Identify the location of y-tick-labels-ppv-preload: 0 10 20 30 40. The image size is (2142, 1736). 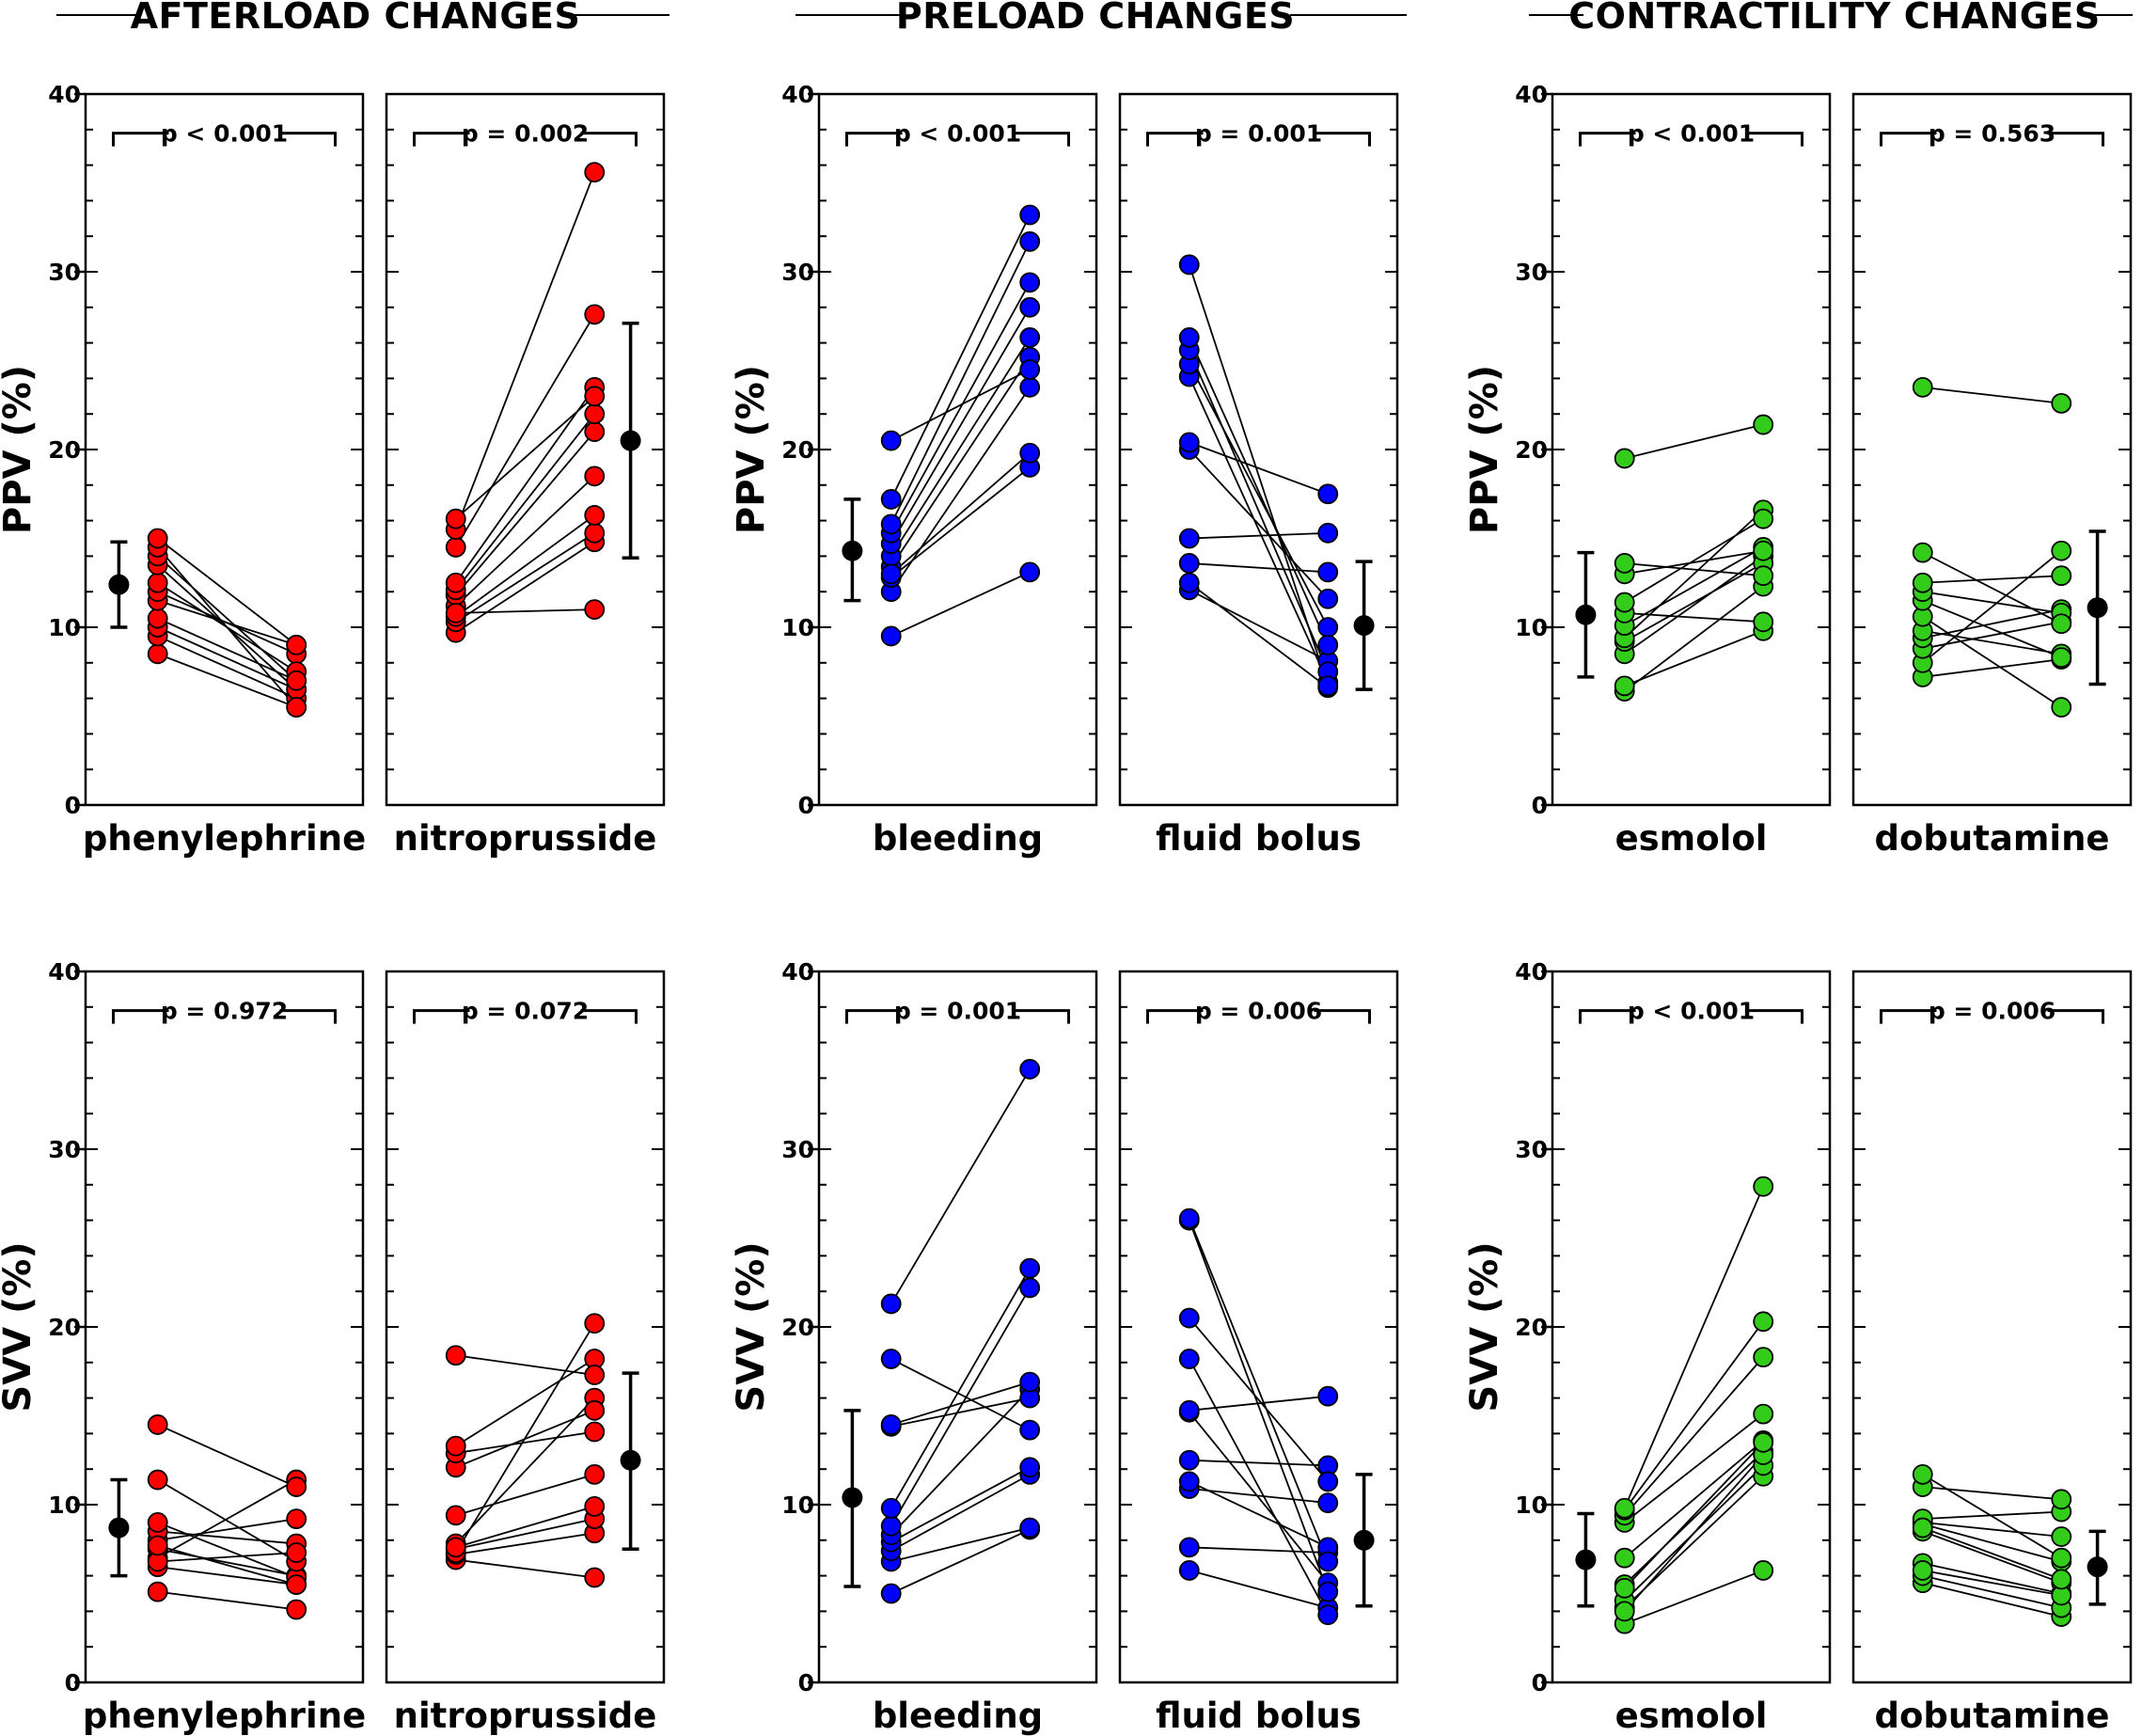
(797, 450).